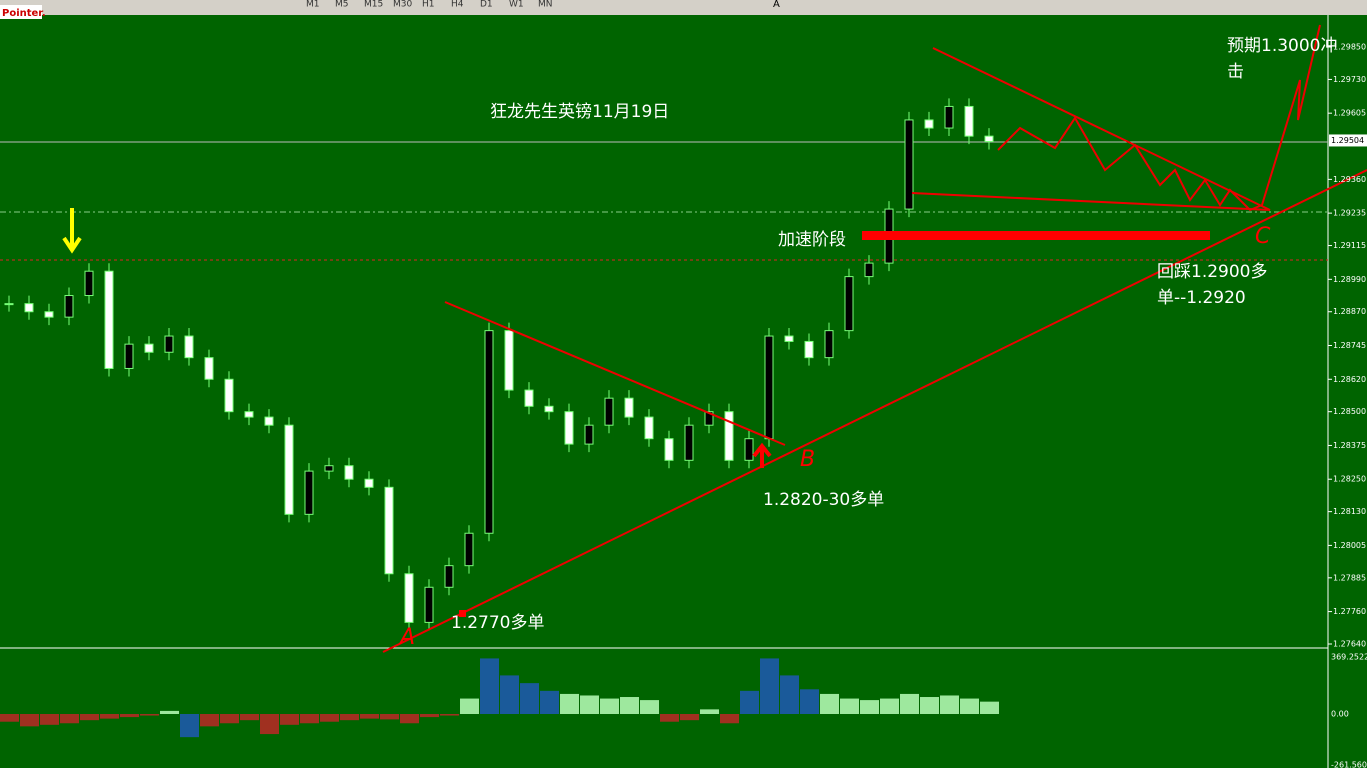 The height and width of the screenshot is (768, 1367). I want to click on timeframe-button: M15, so click(373, 5).